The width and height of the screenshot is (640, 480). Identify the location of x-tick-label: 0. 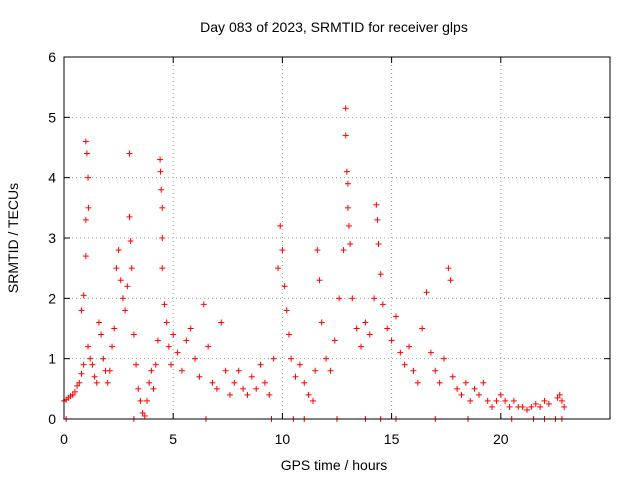
(64, 439).